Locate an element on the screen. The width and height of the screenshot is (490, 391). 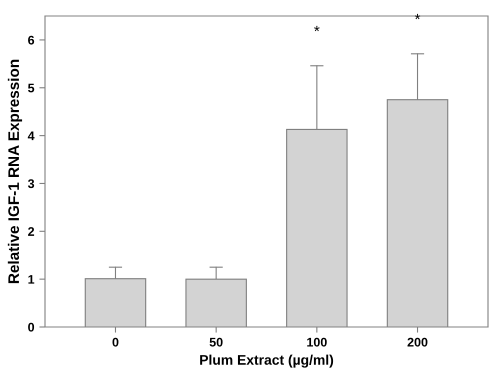
y-tick-label: 6 is located at coordinates (31, 40).